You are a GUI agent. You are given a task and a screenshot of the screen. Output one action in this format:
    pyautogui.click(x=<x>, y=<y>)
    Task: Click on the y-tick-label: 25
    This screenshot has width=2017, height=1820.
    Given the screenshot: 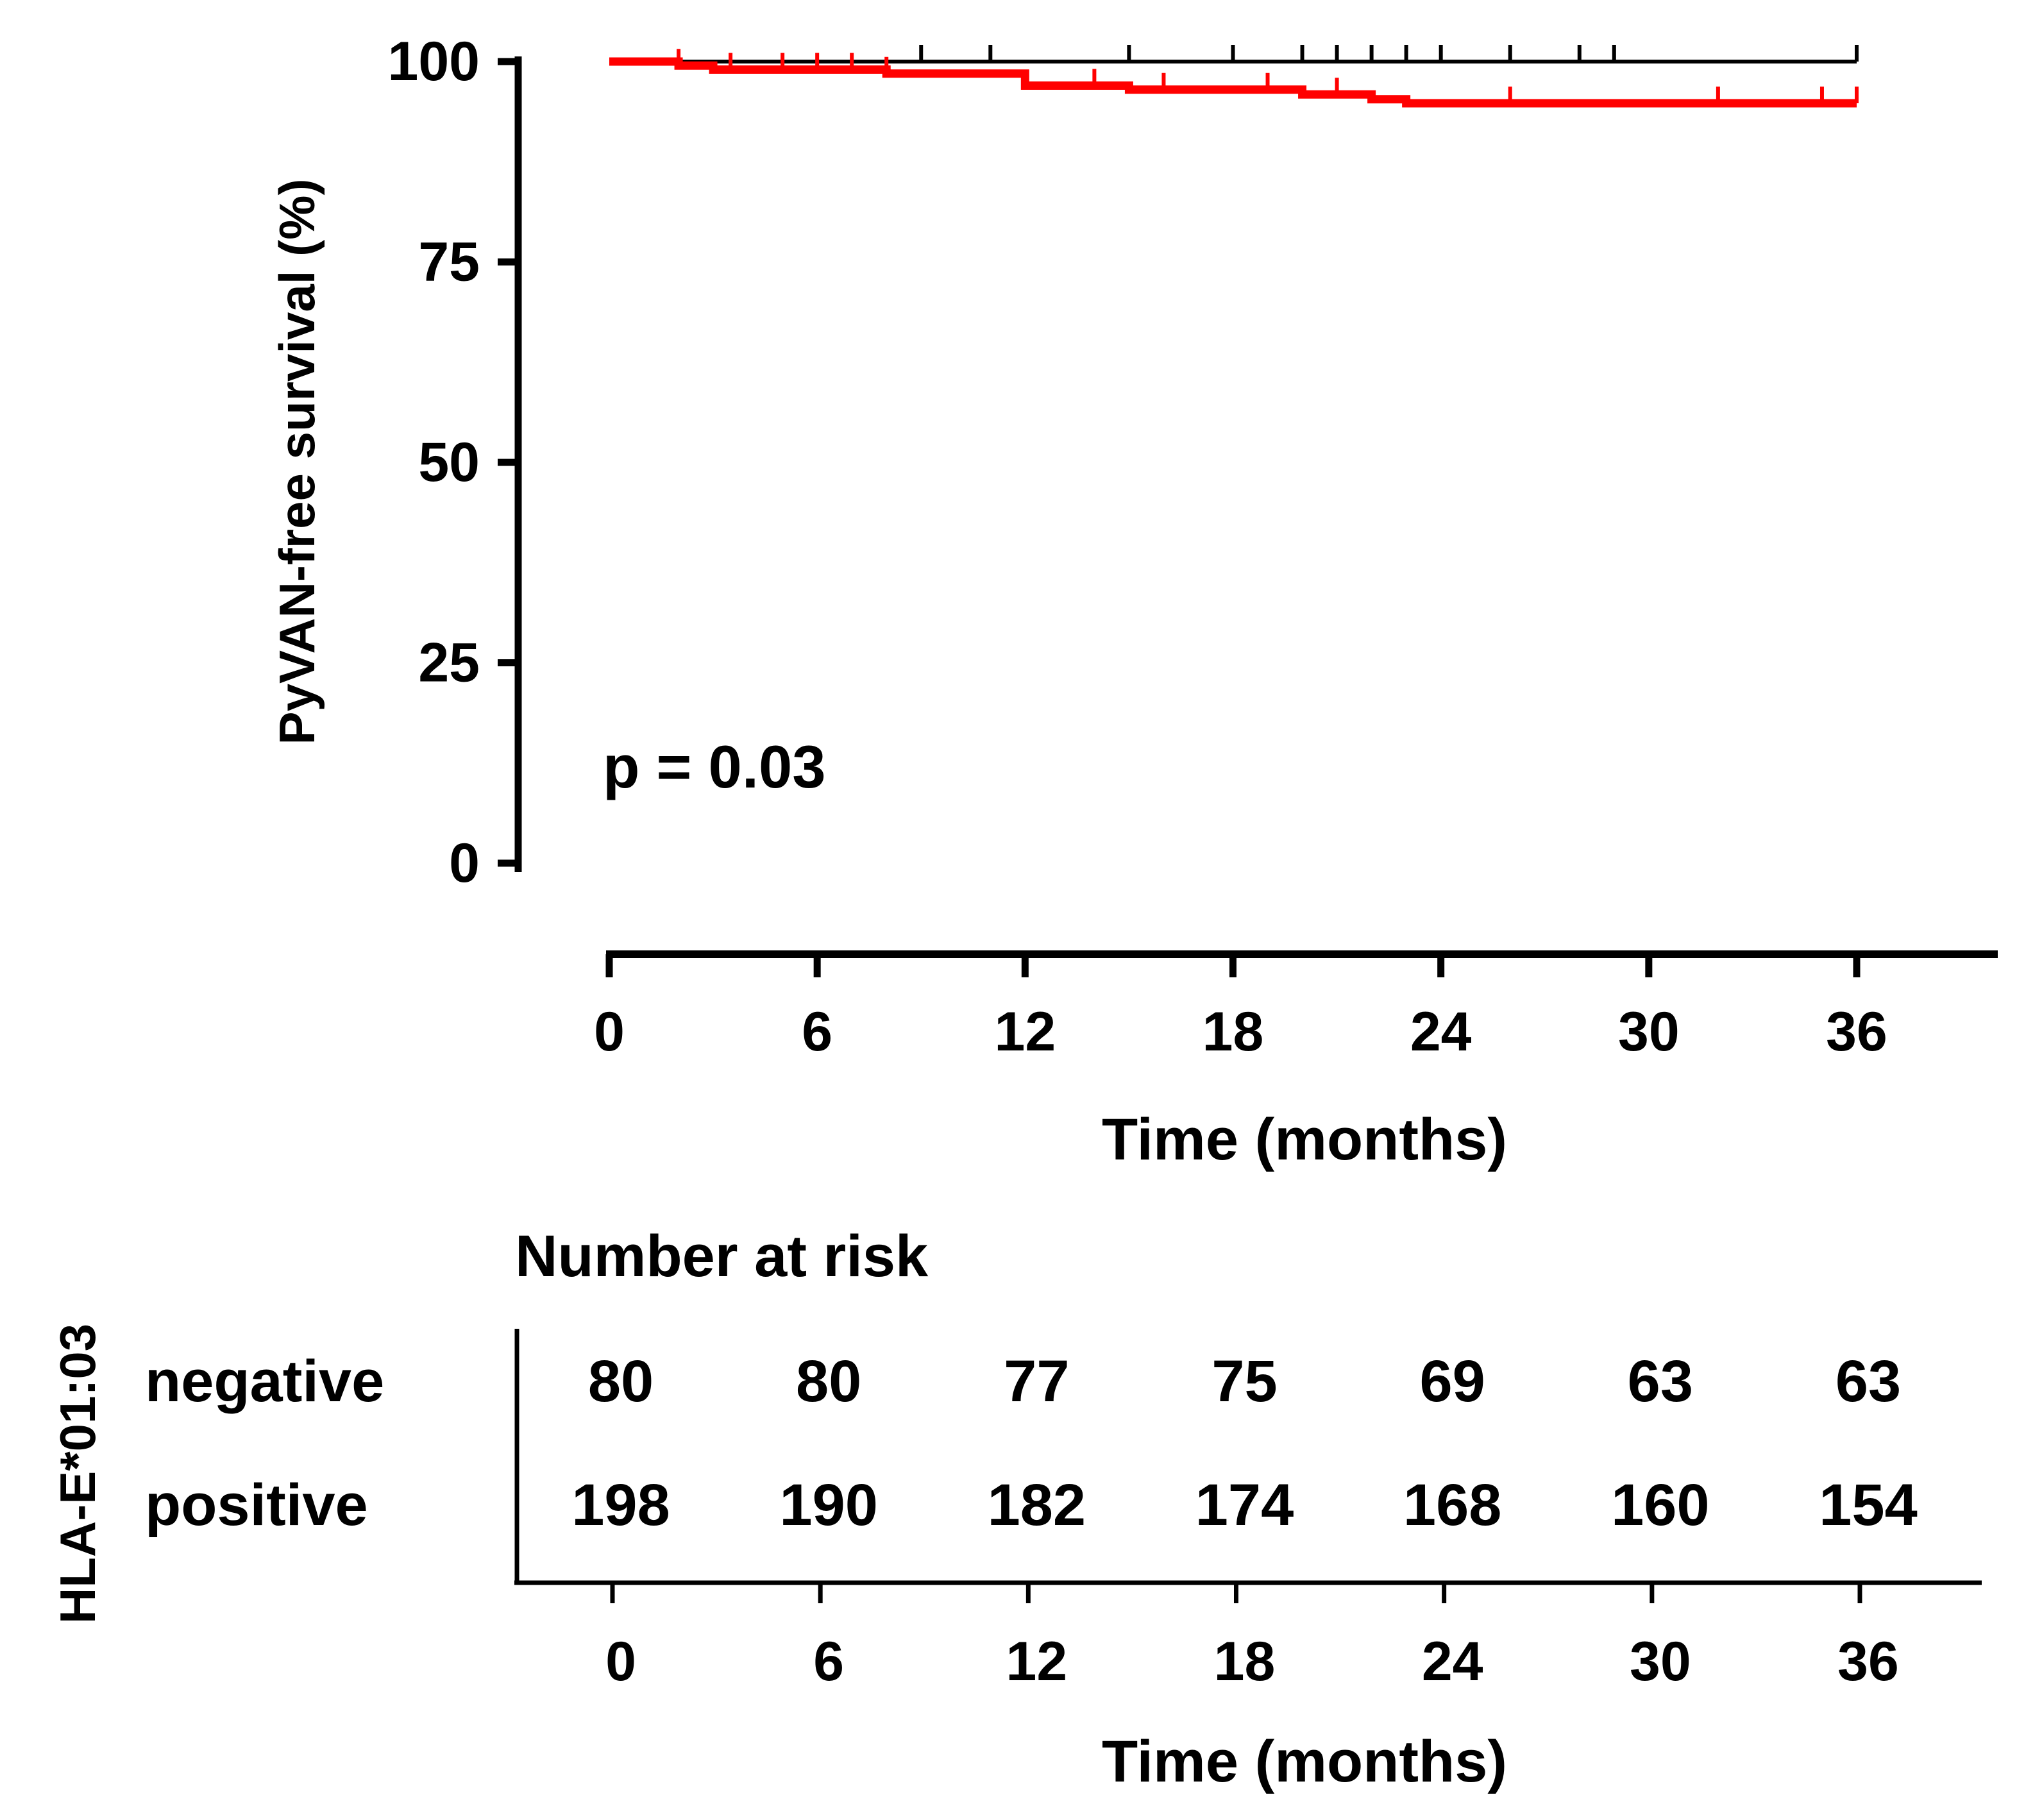 What is the action you would take?
    pyautogui.click(x=449, y=663)
    